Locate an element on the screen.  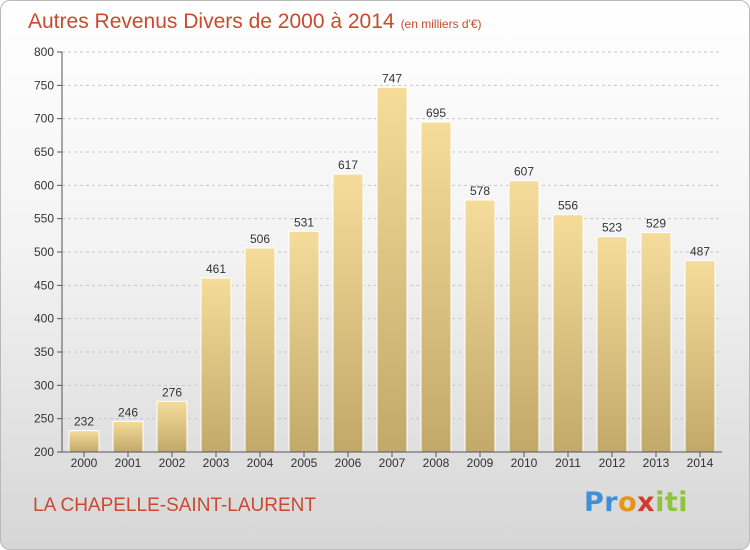
y-tick-label: 600 is located at coordinates (44, 185).